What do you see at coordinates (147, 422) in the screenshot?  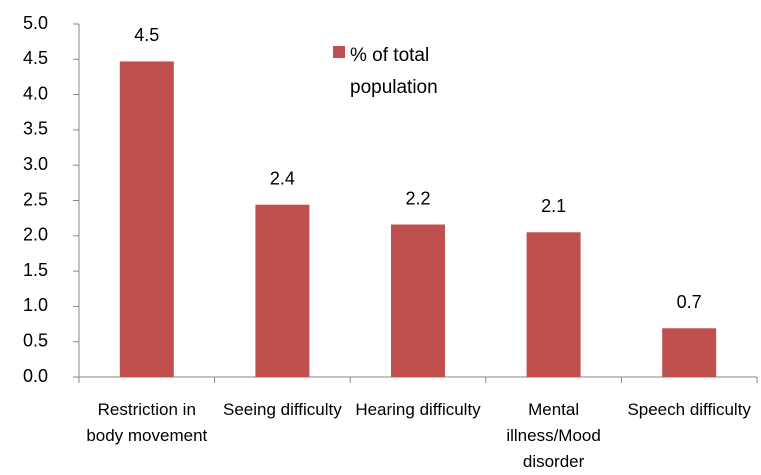 I see `x-tick-label: Restriction in body movement` at bounding box center [147, 422].